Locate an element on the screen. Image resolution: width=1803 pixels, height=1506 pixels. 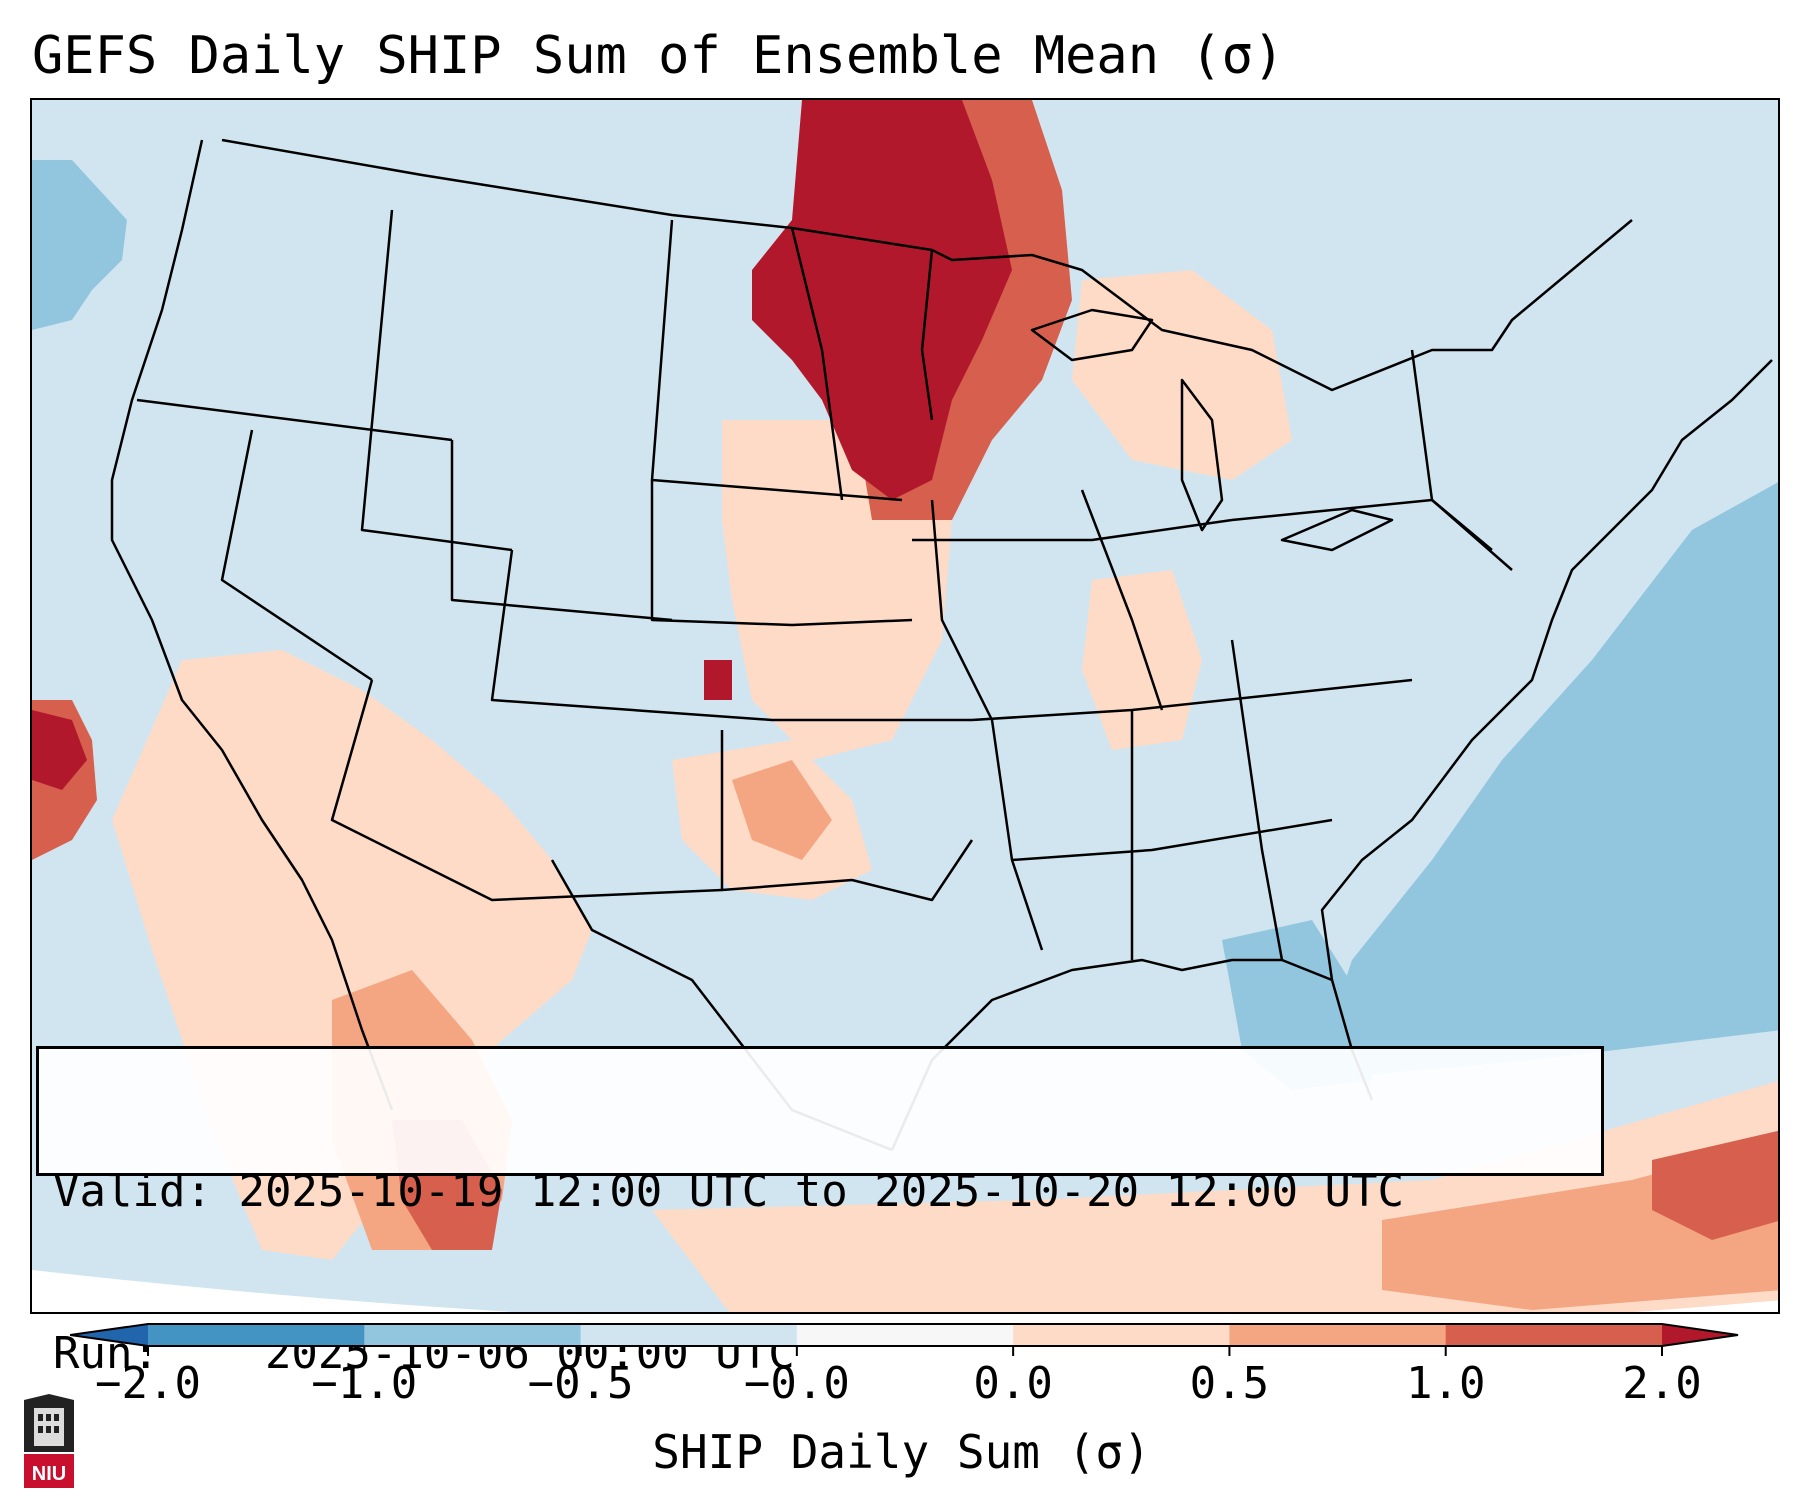
colorbar-tick-label: −1.0 is located at coordinates (364, 1383).